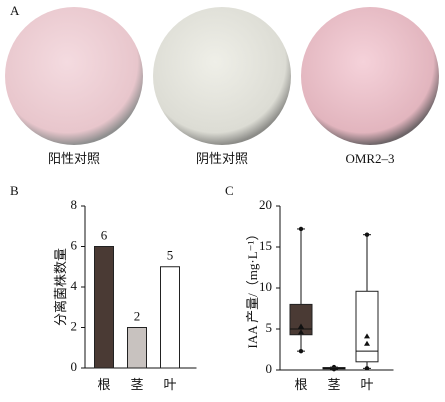  I want to click on y-tick-label: 10, so click(265, 286).